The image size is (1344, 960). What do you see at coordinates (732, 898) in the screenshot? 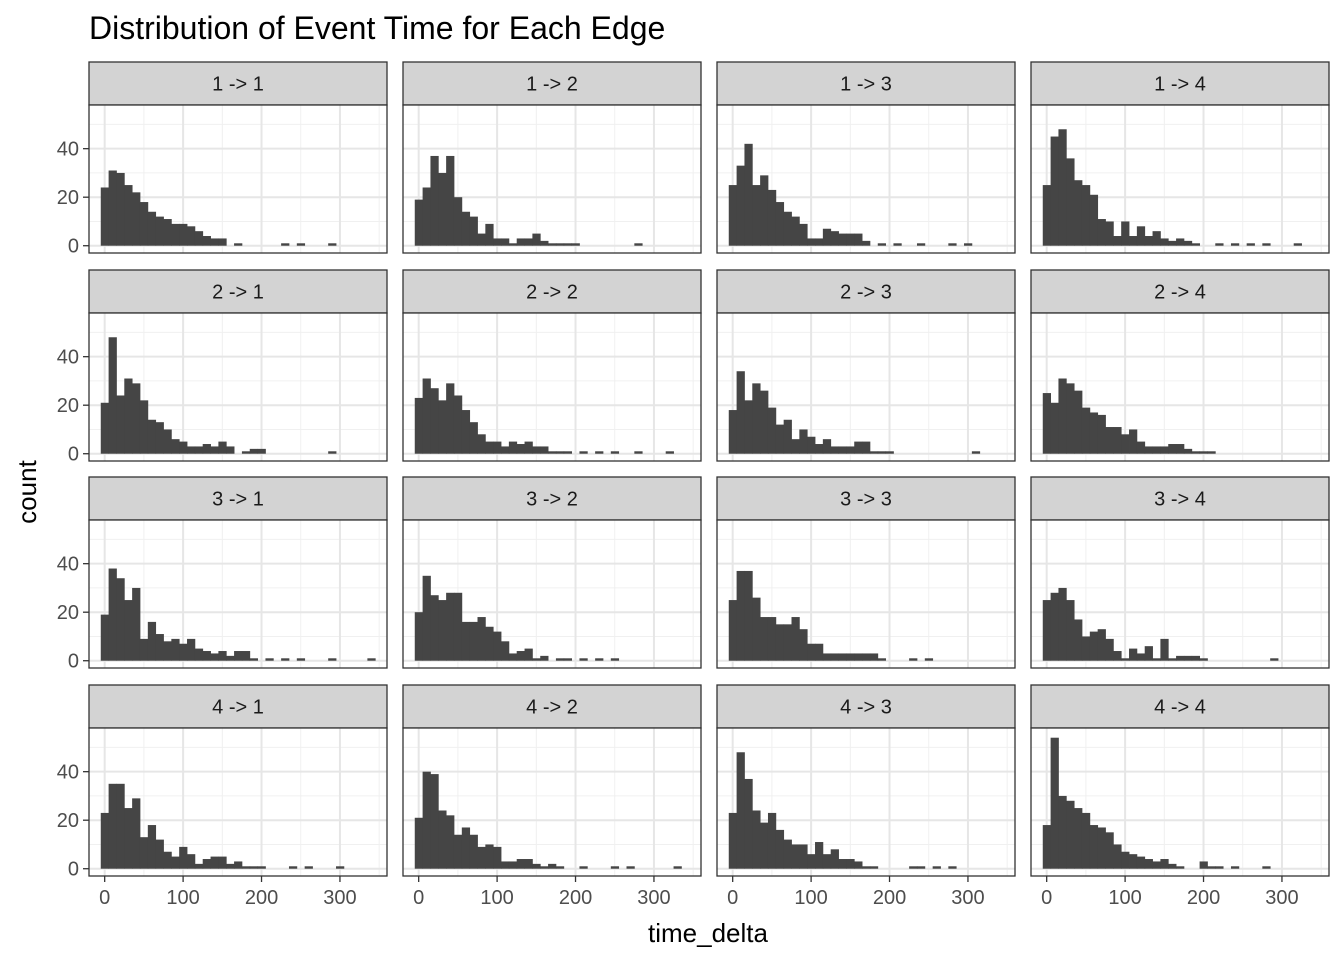
I see `x-tick-label: 0` at bounding box center [732, 898].